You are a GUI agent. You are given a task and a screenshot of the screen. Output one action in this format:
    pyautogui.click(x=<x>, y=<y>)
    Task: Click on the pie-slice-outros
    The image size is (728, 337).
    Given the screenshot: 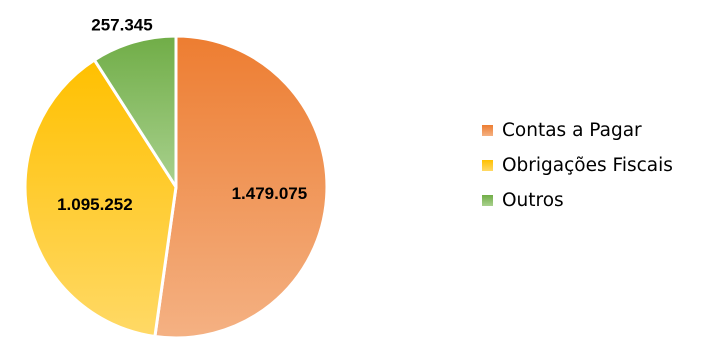 What is the action you would take?
    pyautogui.click(x=135, y=111)
    